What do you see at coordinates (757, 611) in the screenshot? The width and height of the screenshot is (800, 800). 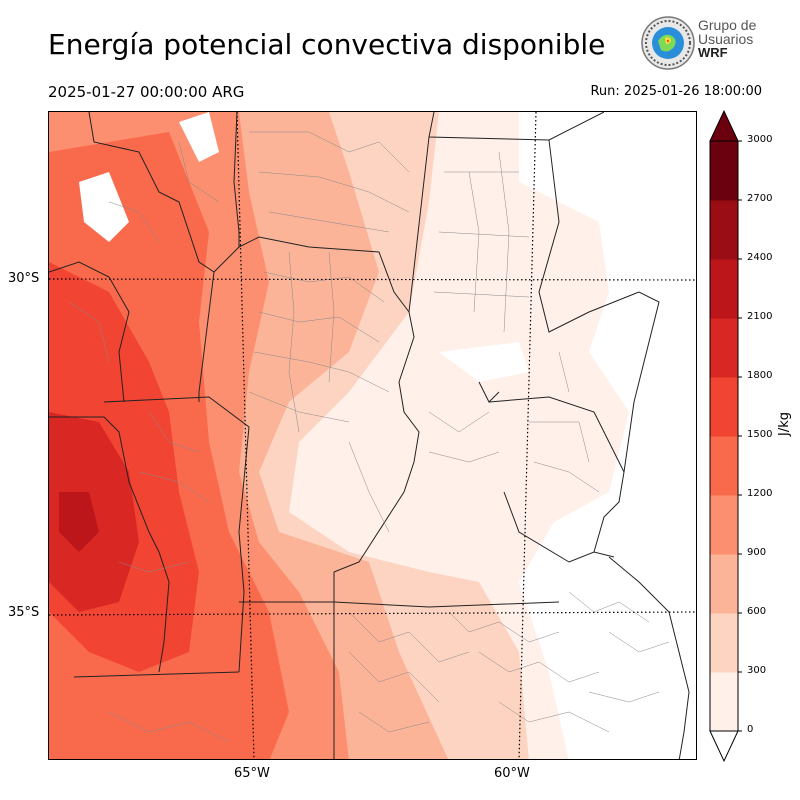 I see `colorbar-tick-label: 600` at bounding box center [757, 611].